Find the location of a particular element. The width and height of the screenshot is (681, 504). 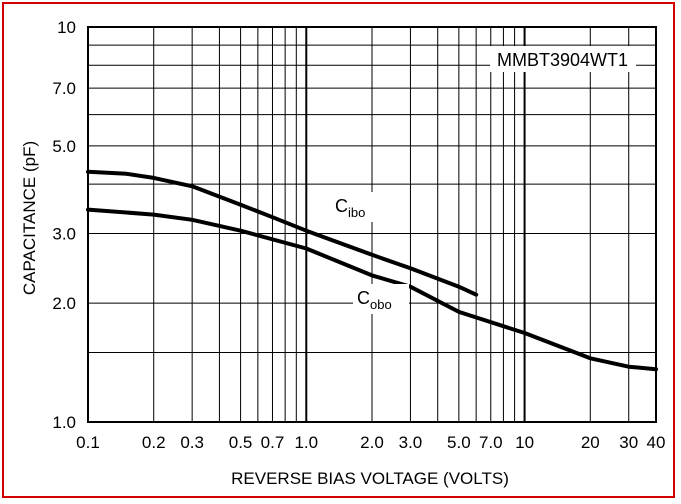

device-label: MMBT3904WT1 is located at coordinates (562, 60).